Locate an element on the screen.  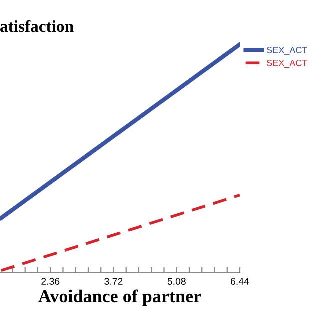
x-tick-label: 5.08 is located at coordinates (177, 281).